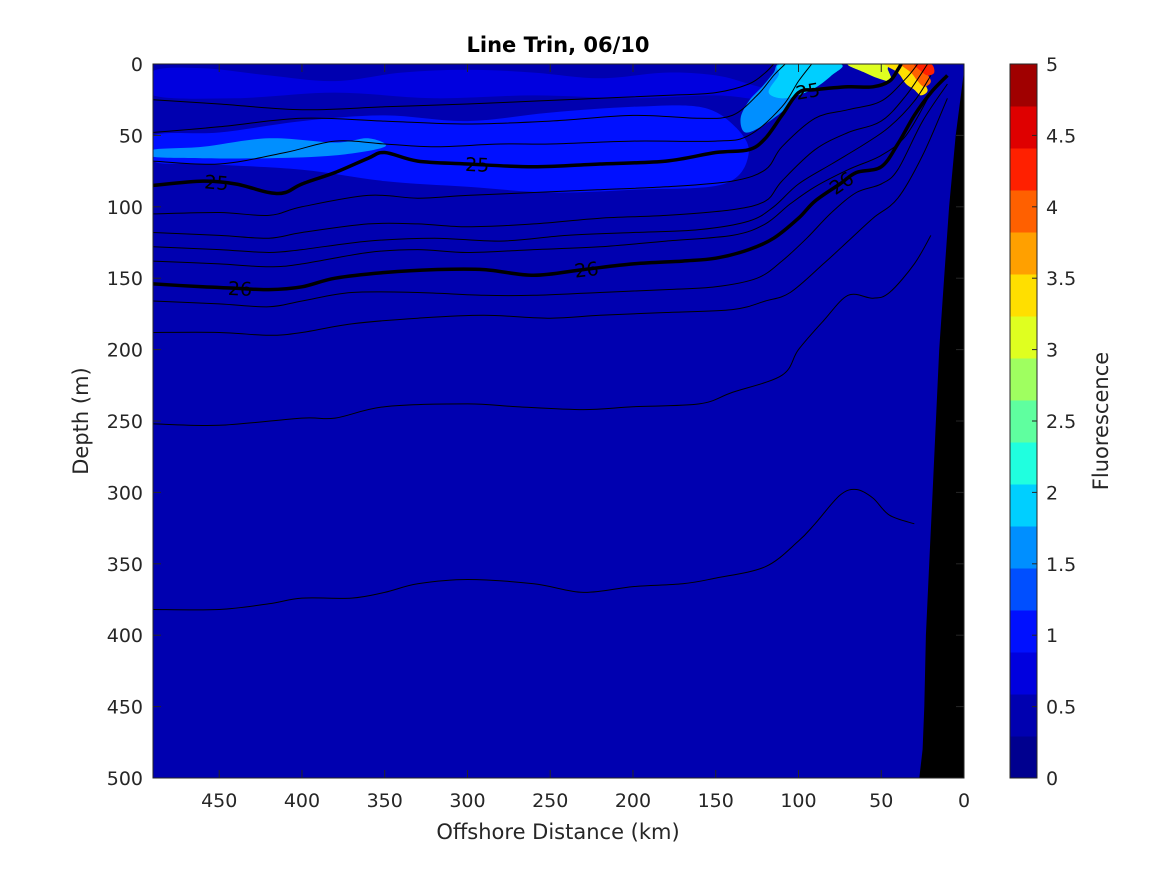 The height and width of the screenshot is (875, 1167). I want to click on colorbar-tick-label: 5, so click(1052, 65).